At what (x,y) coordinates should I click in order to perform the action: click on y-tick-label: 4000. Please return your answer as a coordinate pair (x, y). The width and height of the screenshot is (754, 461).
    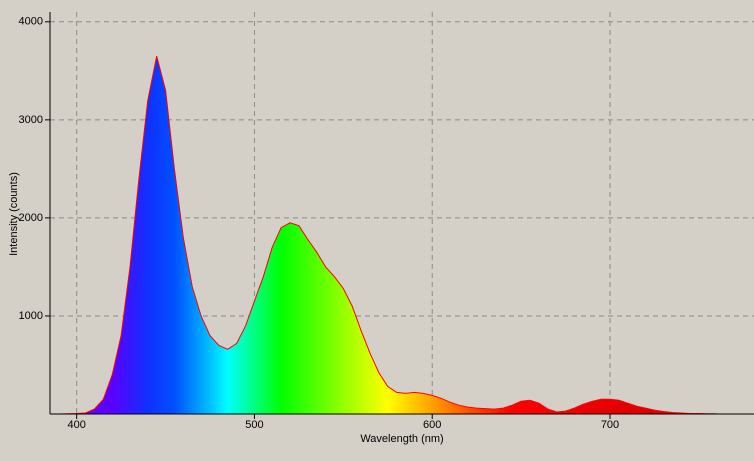
    Looking at the image, I should click on (31, 22).